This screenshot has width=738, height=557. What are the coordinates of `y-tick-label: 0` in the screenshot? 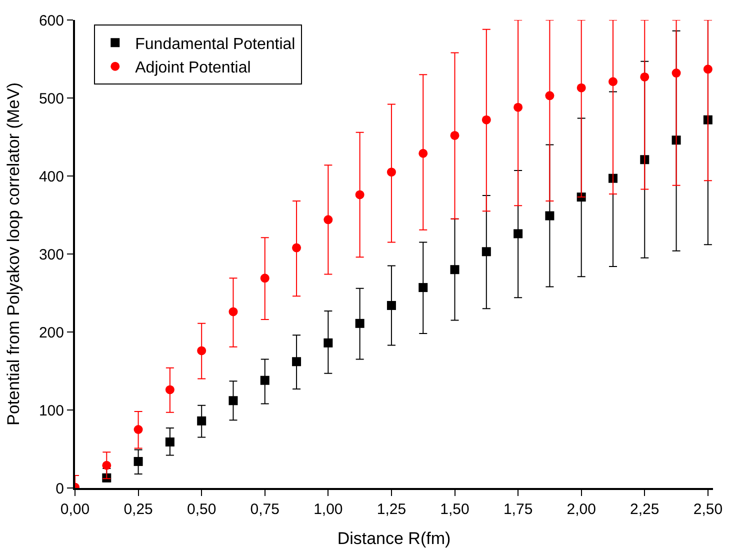 It's located at (60, 489).